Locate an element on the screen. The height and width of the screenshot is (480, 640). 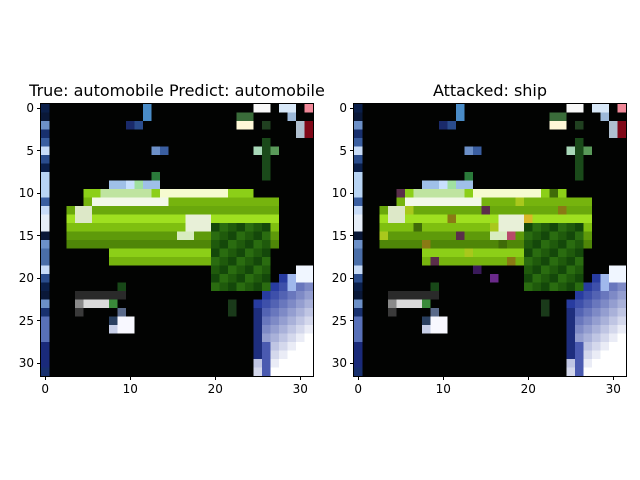
original-image-title: True: automobile Predict: automobile is located at coordinates (177, 90).